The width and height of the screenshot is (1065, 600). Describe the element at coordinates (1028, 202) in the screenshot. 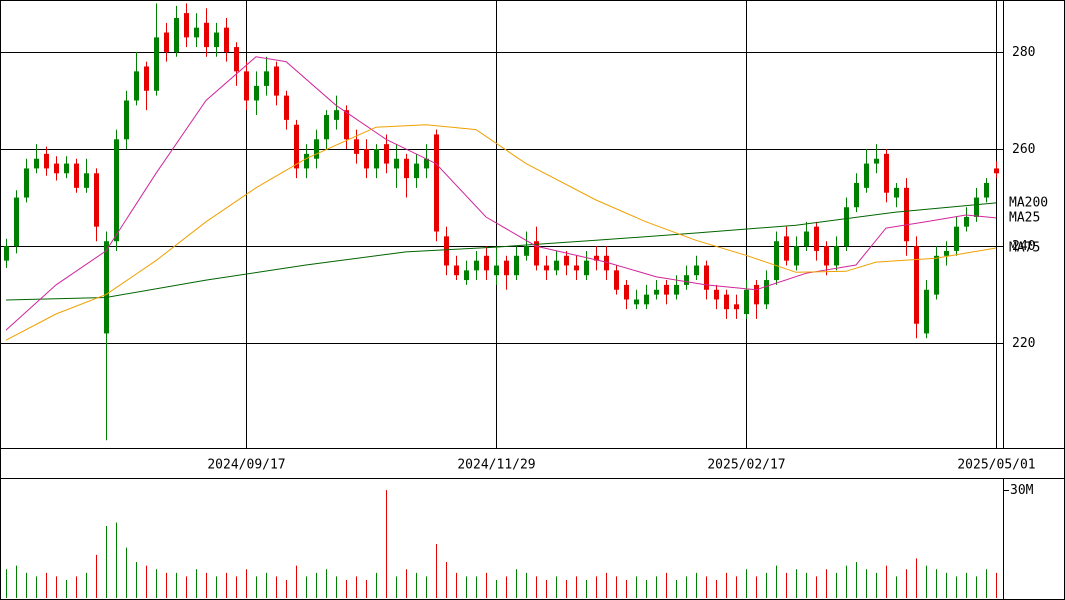

I see `legend-label: MA200` at that location.